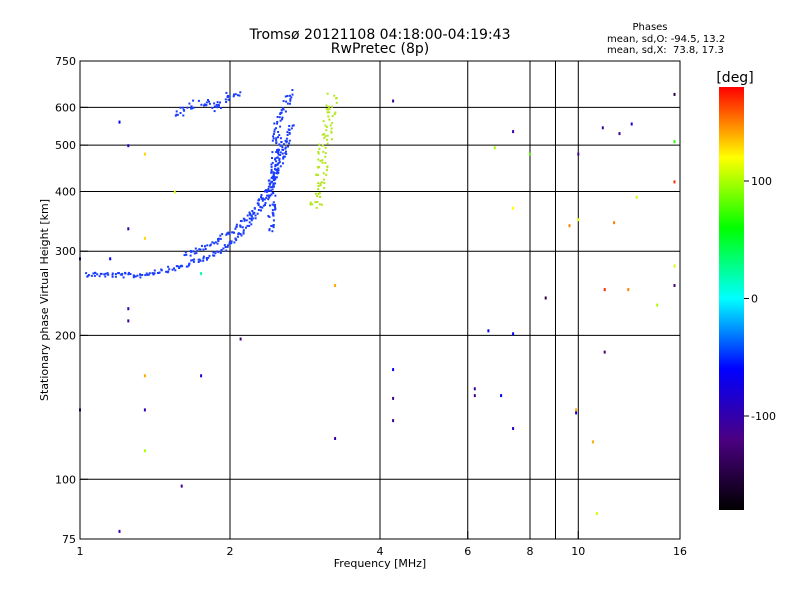  What do you see at coordinates (731, 298) in the screenshot?
I see `colorbar` at bounding box center [731, 298].